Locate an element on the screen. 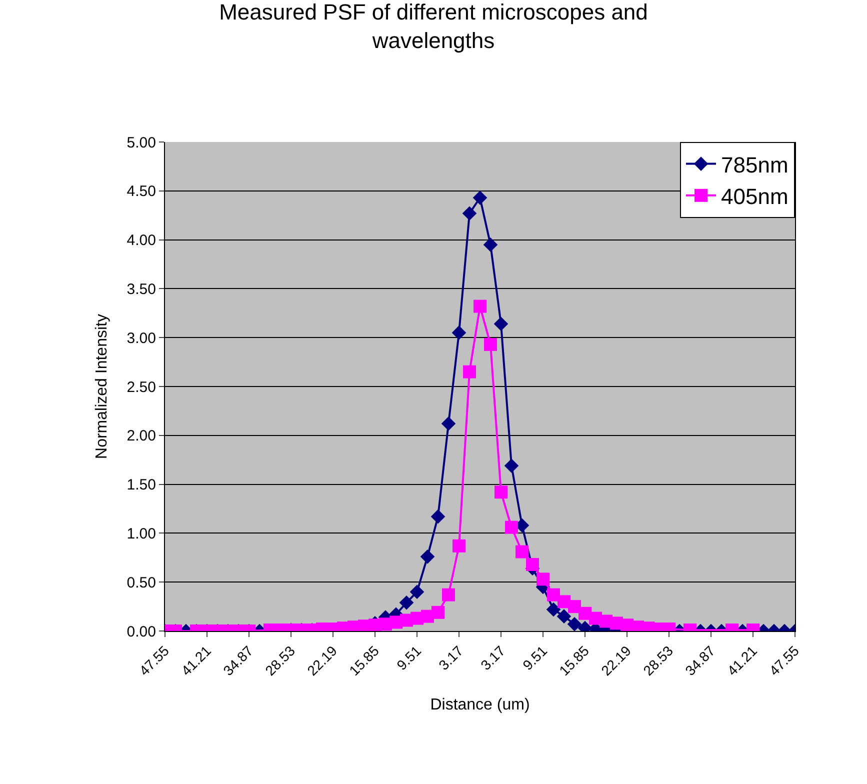  y-tick-label: 4.00 is located at coordinates (141, 241).